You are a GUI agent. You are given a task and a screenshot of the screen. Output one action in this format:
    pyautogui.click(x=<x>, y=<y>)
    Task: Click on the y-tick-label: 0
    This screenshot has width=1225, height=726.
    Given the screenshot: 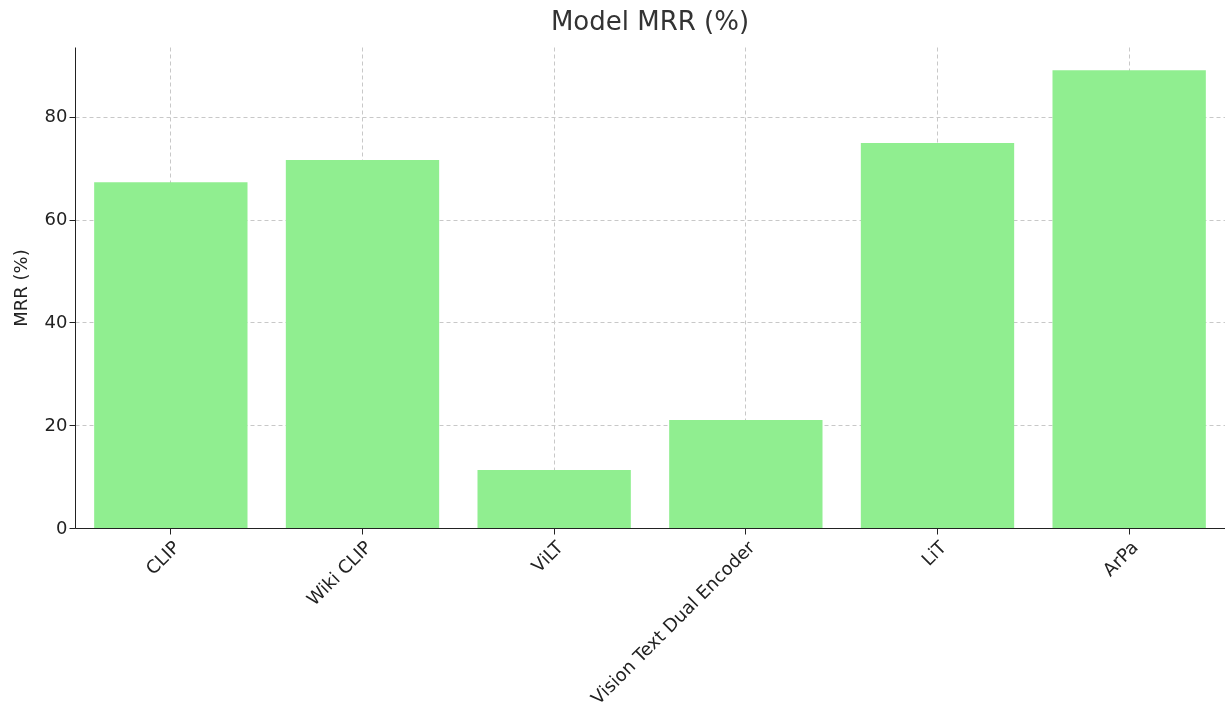 What is the action you would take?
    pyautogui.click(x=62, y=527)
    